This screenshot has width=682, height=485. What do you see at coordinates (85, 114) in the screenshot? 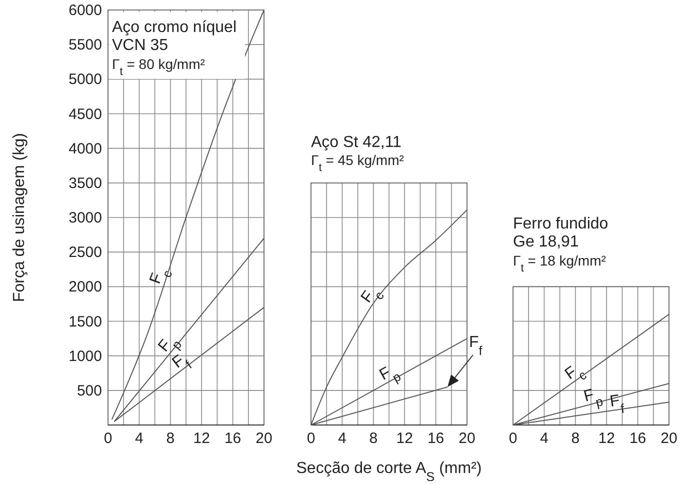
I see `y-tick-label: 4500` at bounding box center [85, 114].